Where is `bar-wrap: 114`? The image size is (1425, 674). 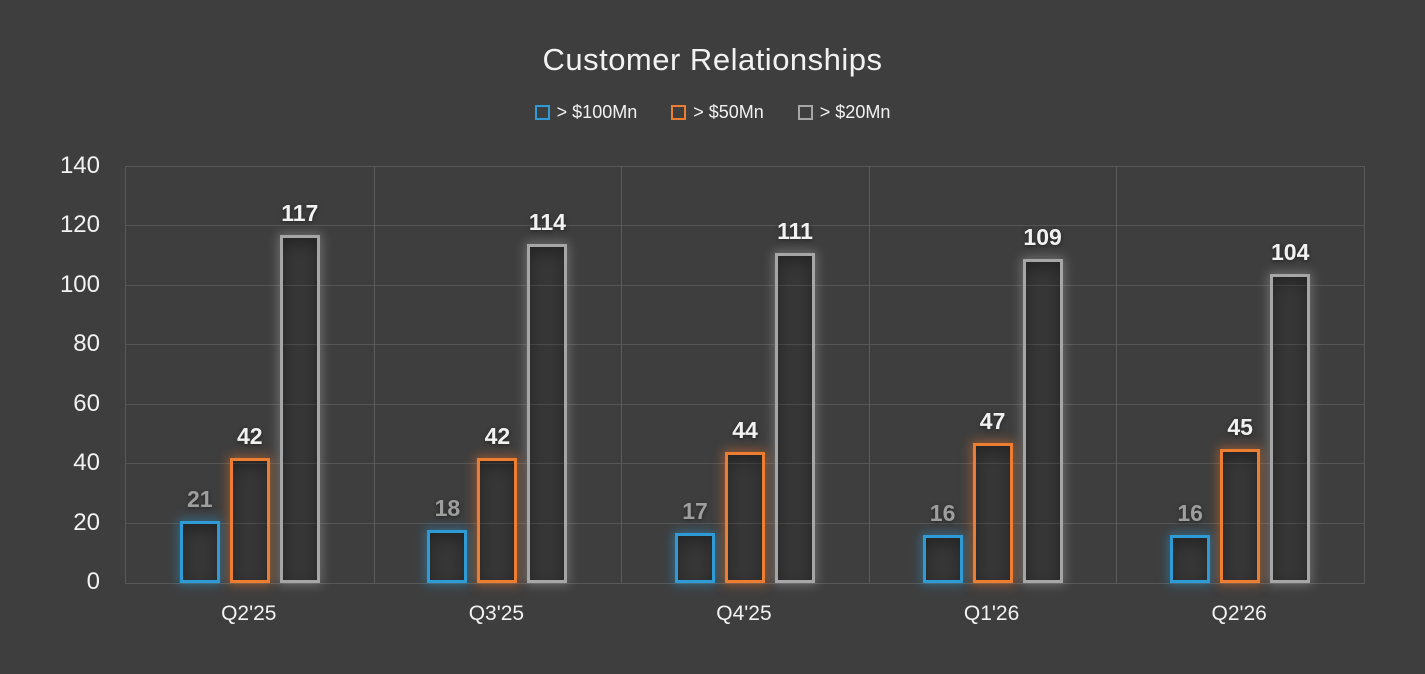 bar-wrap: 114 is located at coordinates (547, 396).